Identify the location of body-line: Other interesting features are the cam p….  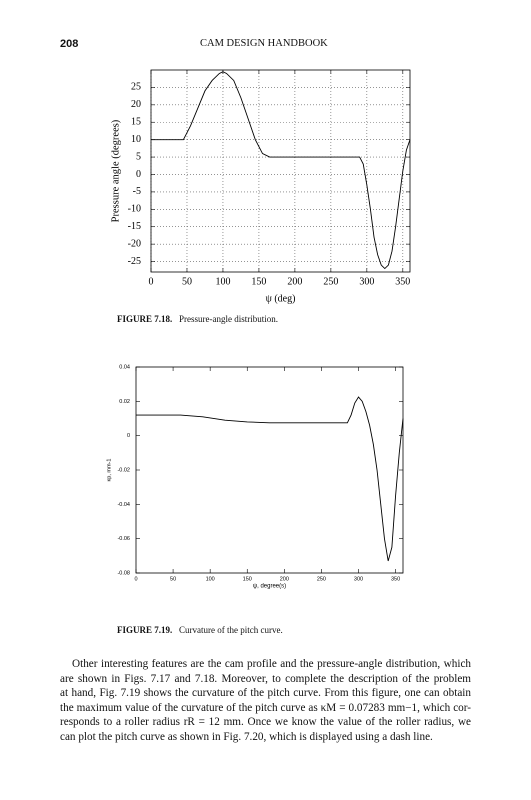
(271, 664).